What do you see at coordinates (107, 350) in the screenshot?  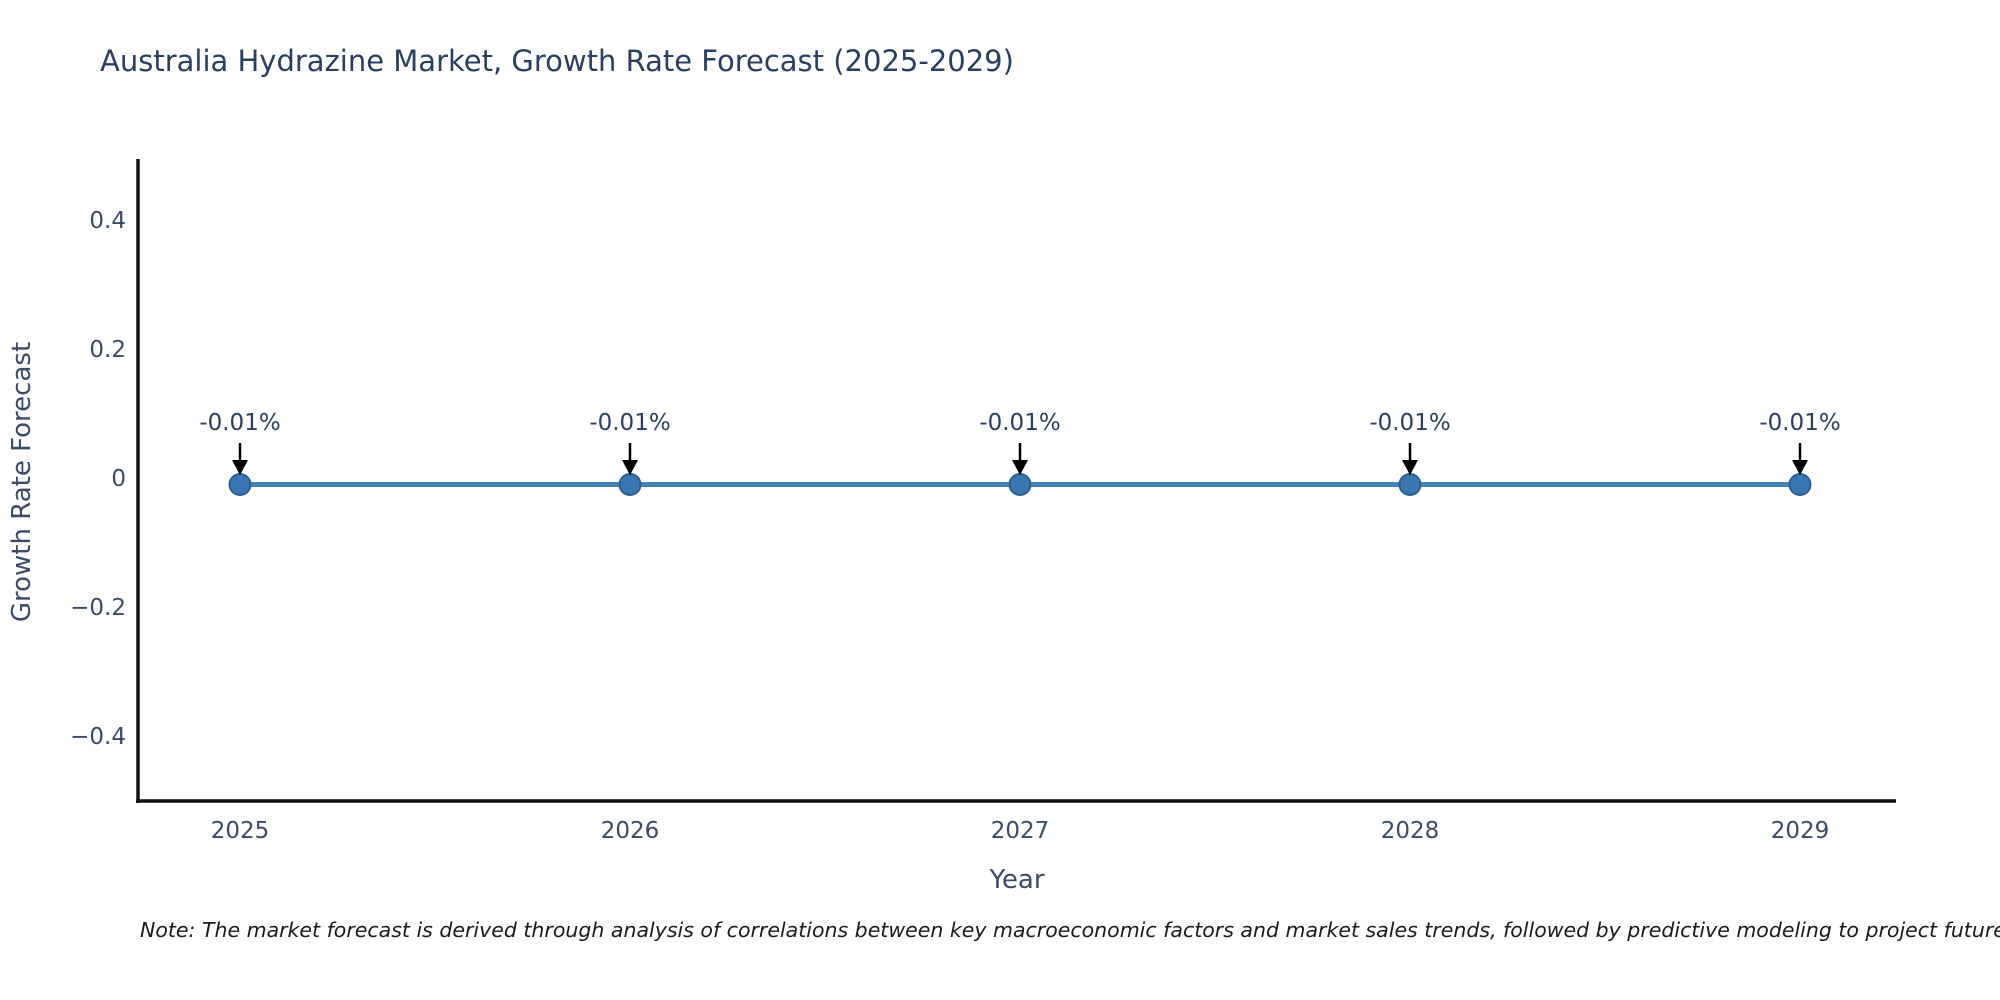 I see `y-tick-label: 0.2` at bounding box center [107, 350].